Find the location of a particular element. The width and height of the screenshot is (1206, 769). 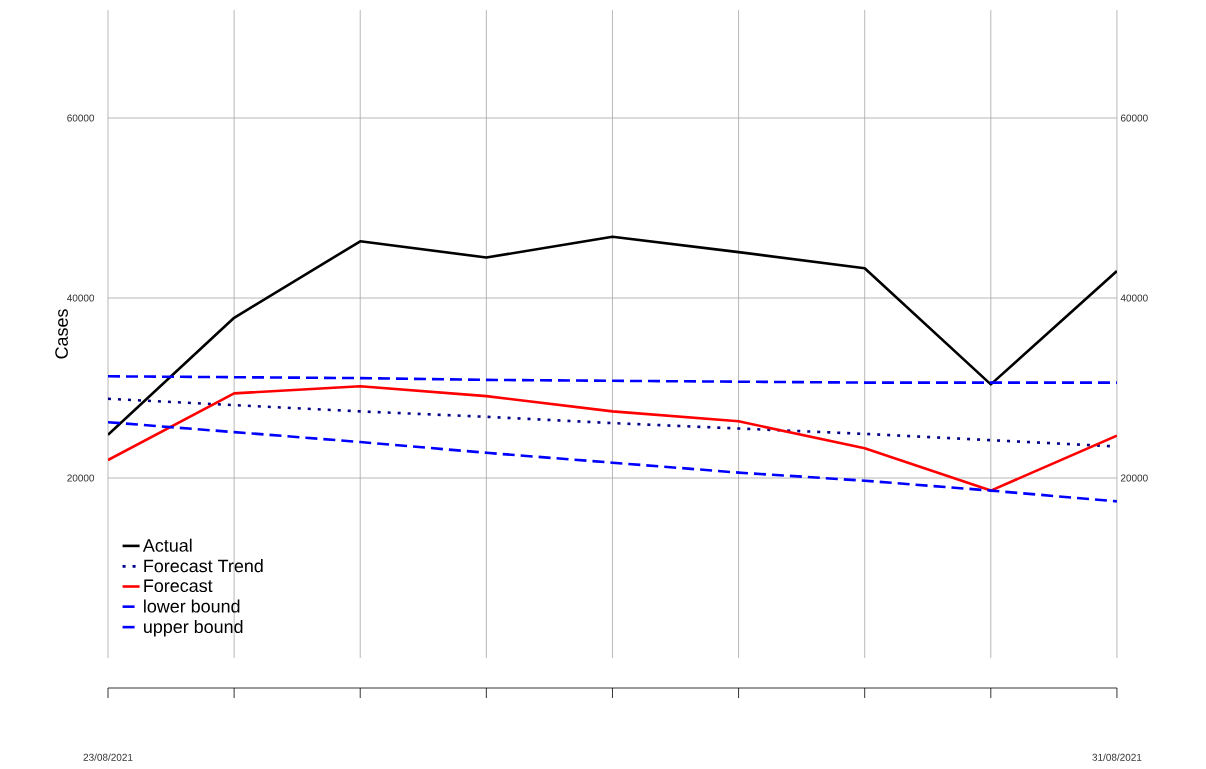

legend-label: Forecast Trend is located at coordinates (203, 566).